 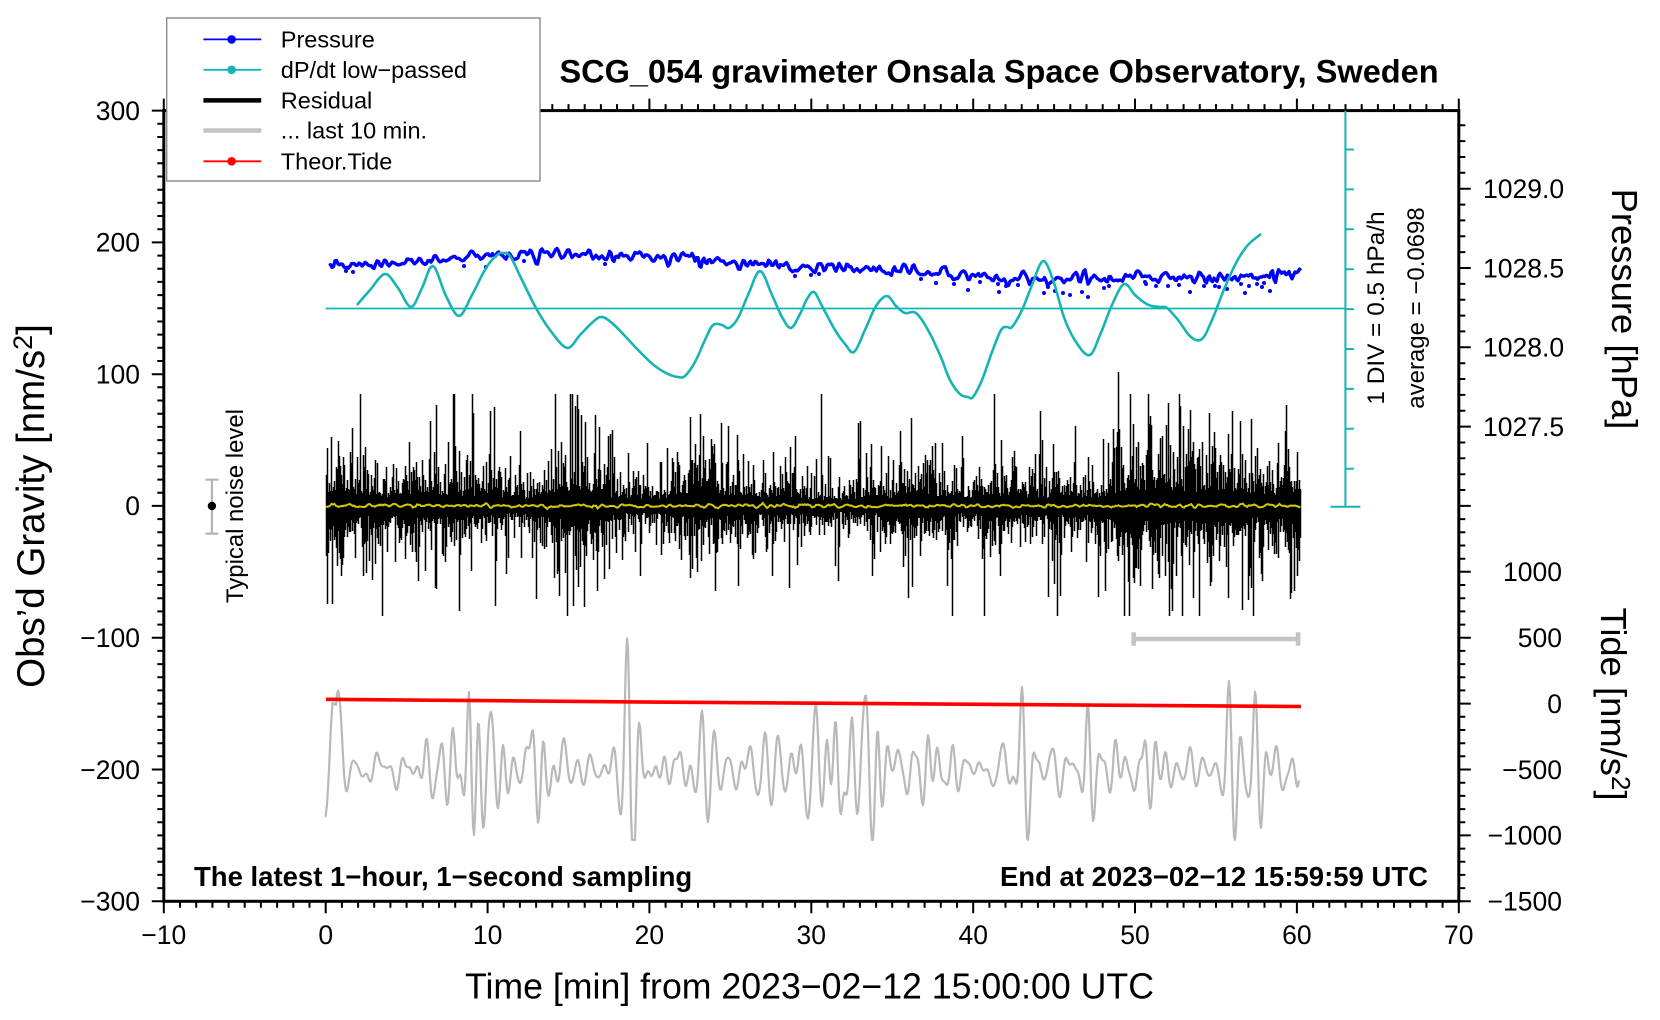 What do you see at coordinates (1376, 307) in the screenshot?
I see `svg-text: 1 DIV = 0.5 hPa/h` at bounding box center [1376, 307].